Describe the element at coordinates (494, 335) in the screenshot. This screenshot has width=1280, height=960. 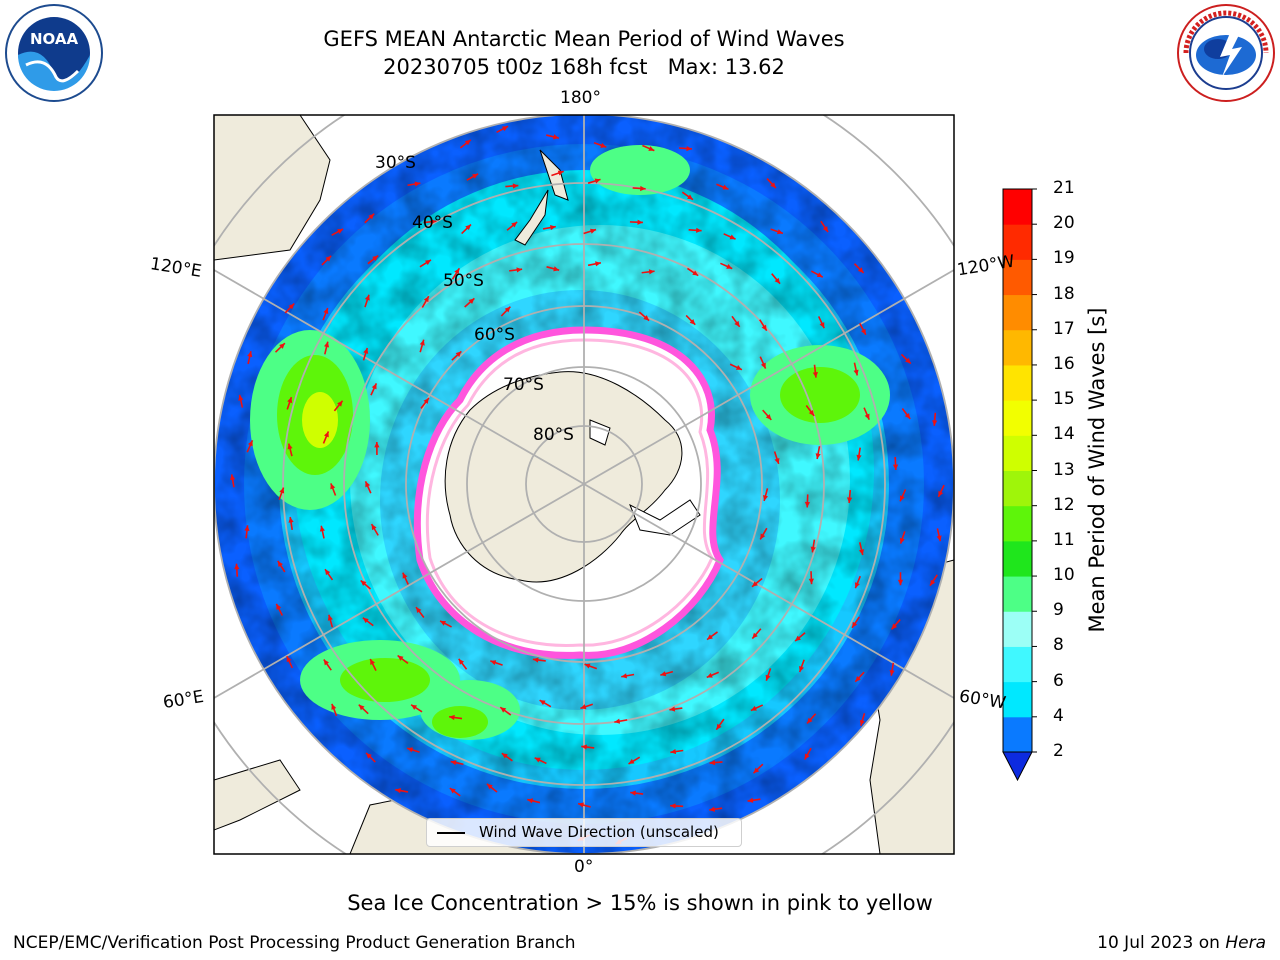
I see `lat-label-60s: 60°S` at that location.